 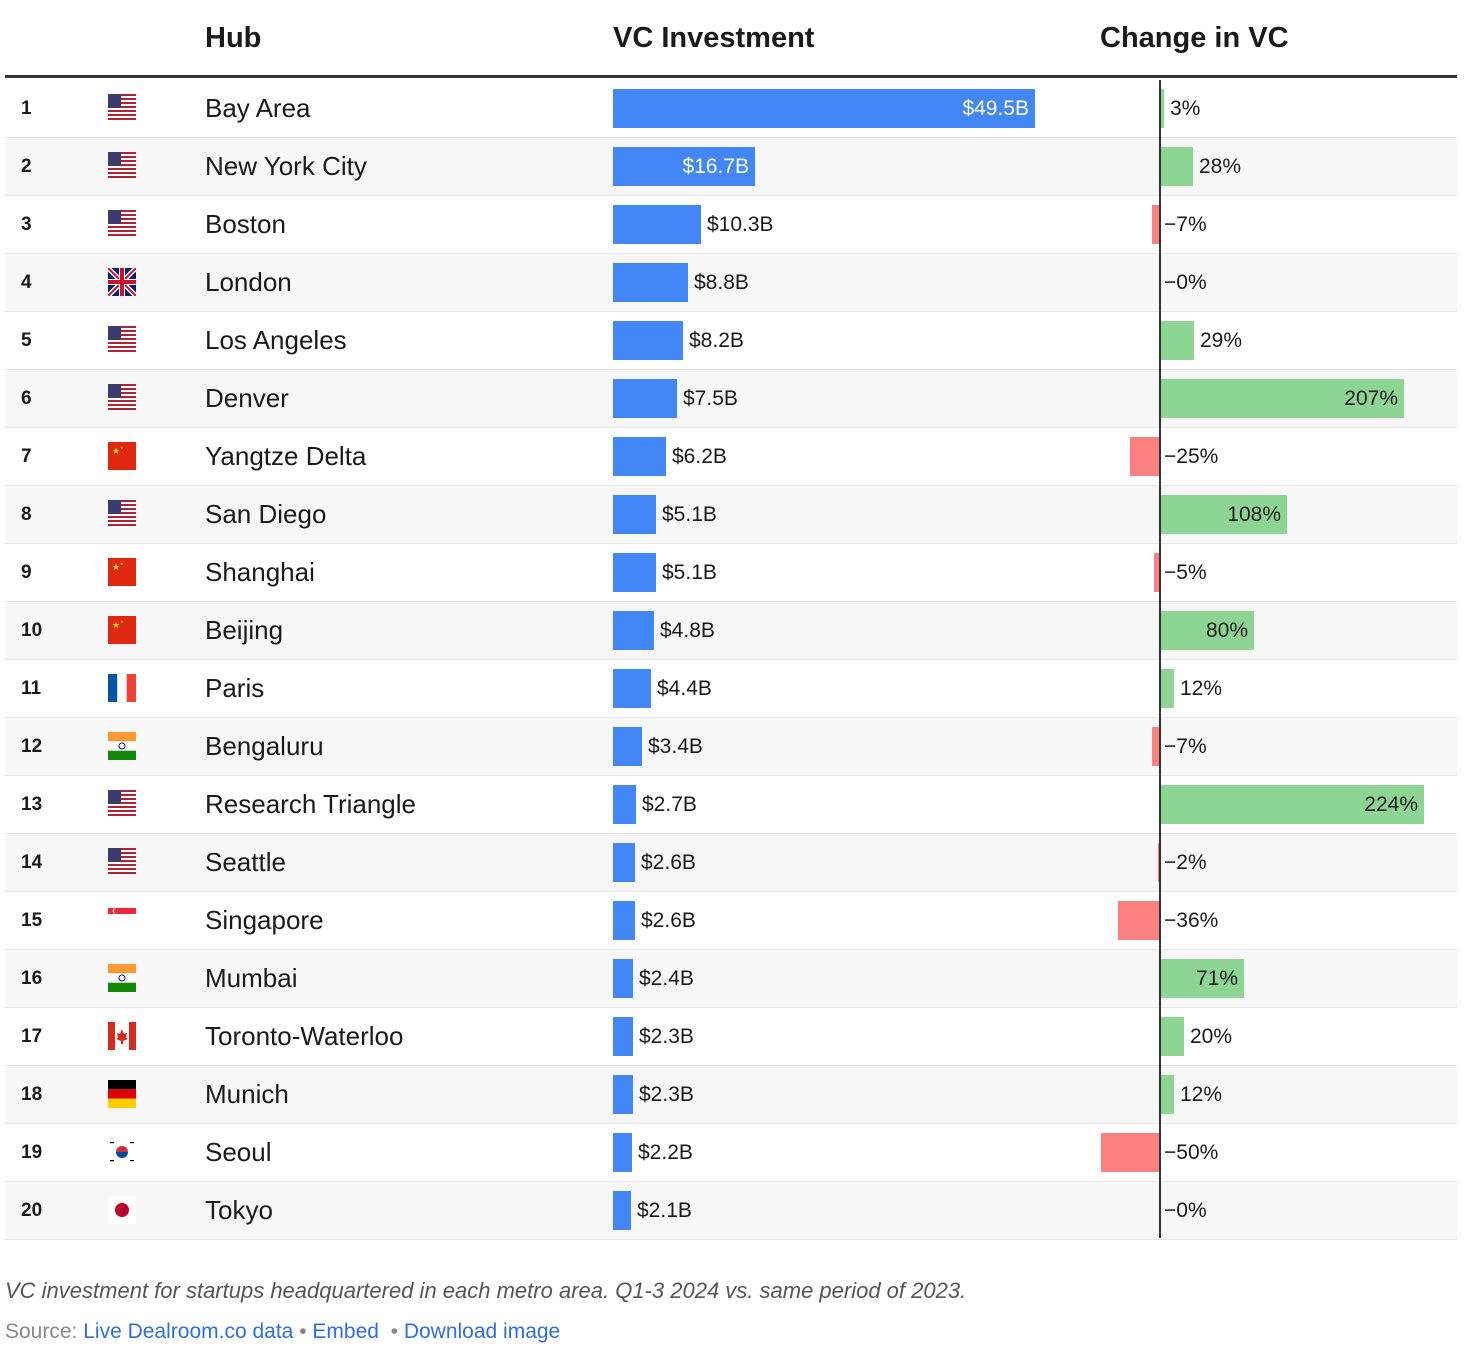 What do you see at coordinates (345, 1331) in the screenshot?
I see `embed-link: Embed` at bounding box center [345, 1331].